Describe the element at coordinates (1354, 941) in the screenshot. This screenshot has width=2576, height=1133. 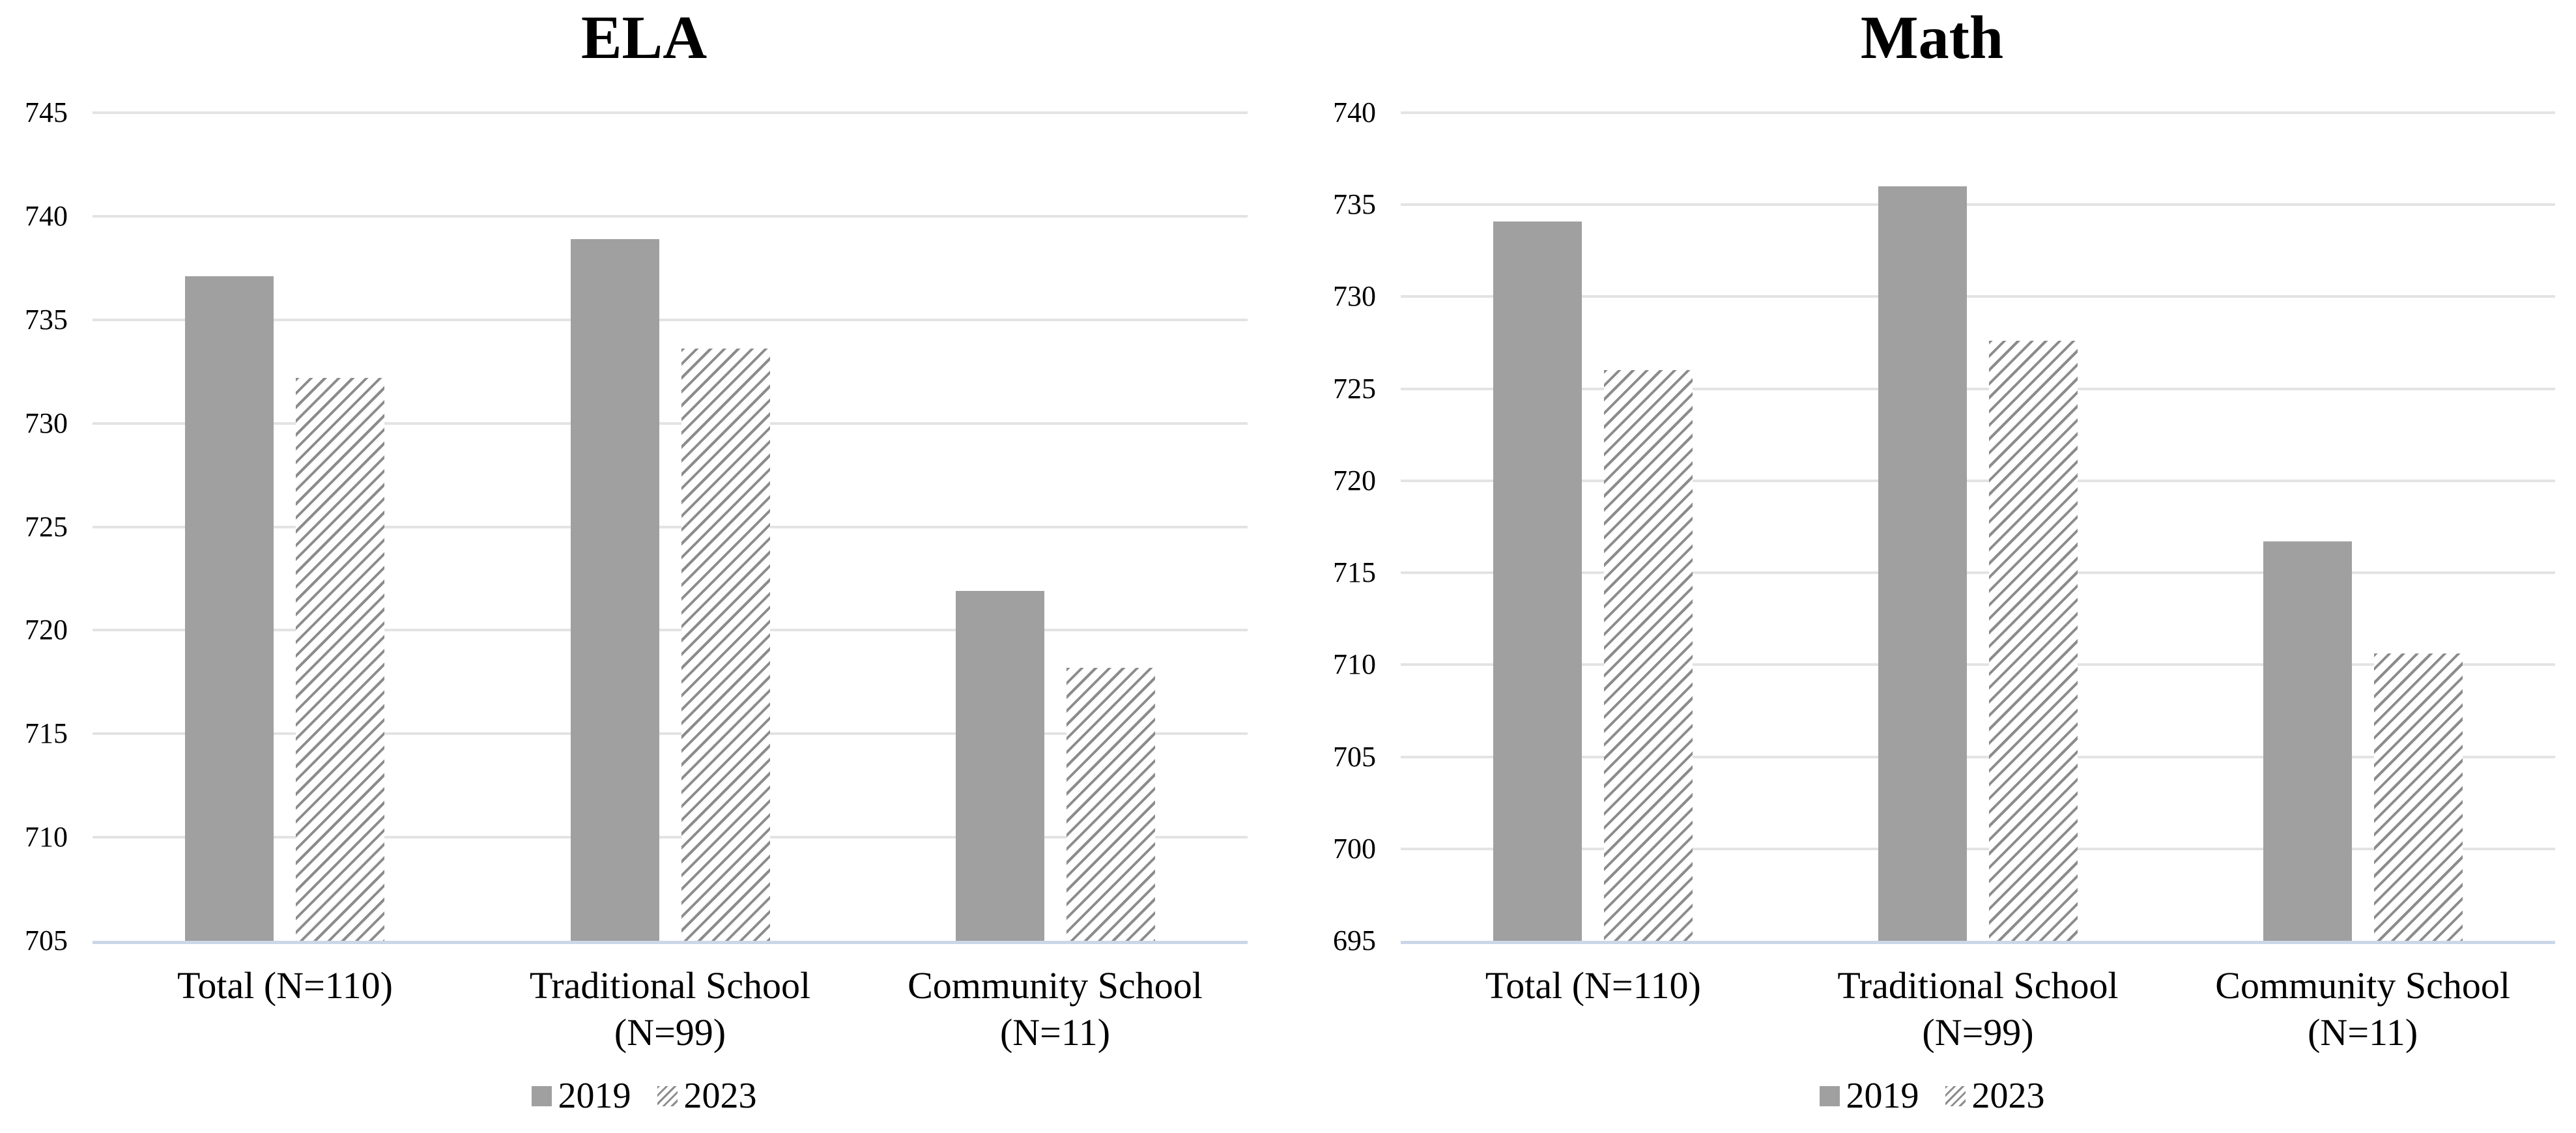
I see `y-axis-tick-label: 695` at that location.